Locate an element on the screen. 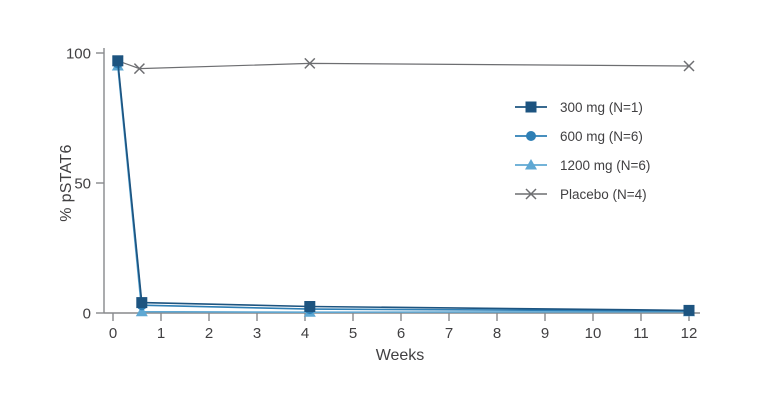  x-tick-label: 3 is located at coordinates (257, 333).